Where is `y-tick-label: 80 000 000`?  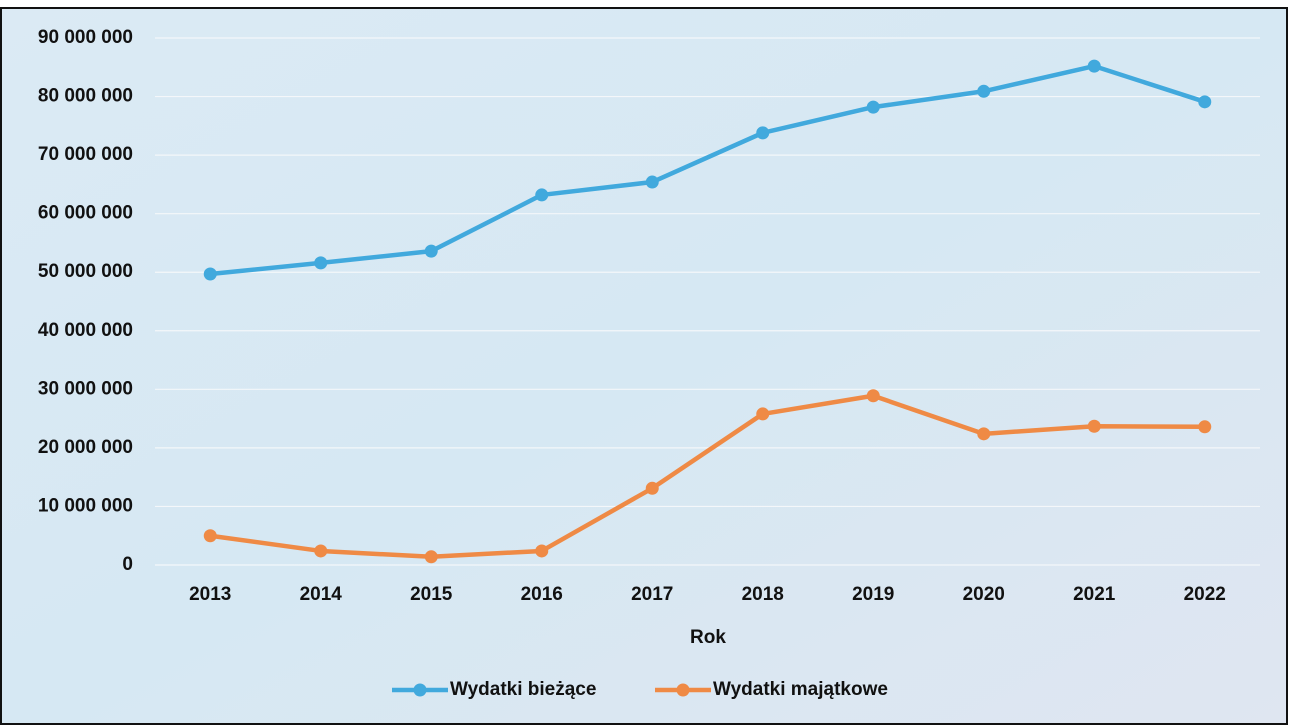
y-tick-label: 80 000 000 is located at coordinates (85, 96).